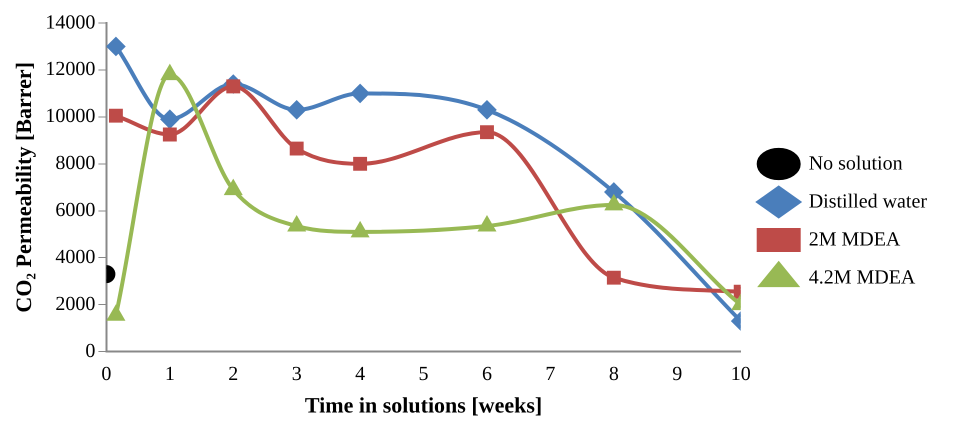 This screenshot has width=955, height=432. I want to click on x-tick-label: 1, so click(169, 373).